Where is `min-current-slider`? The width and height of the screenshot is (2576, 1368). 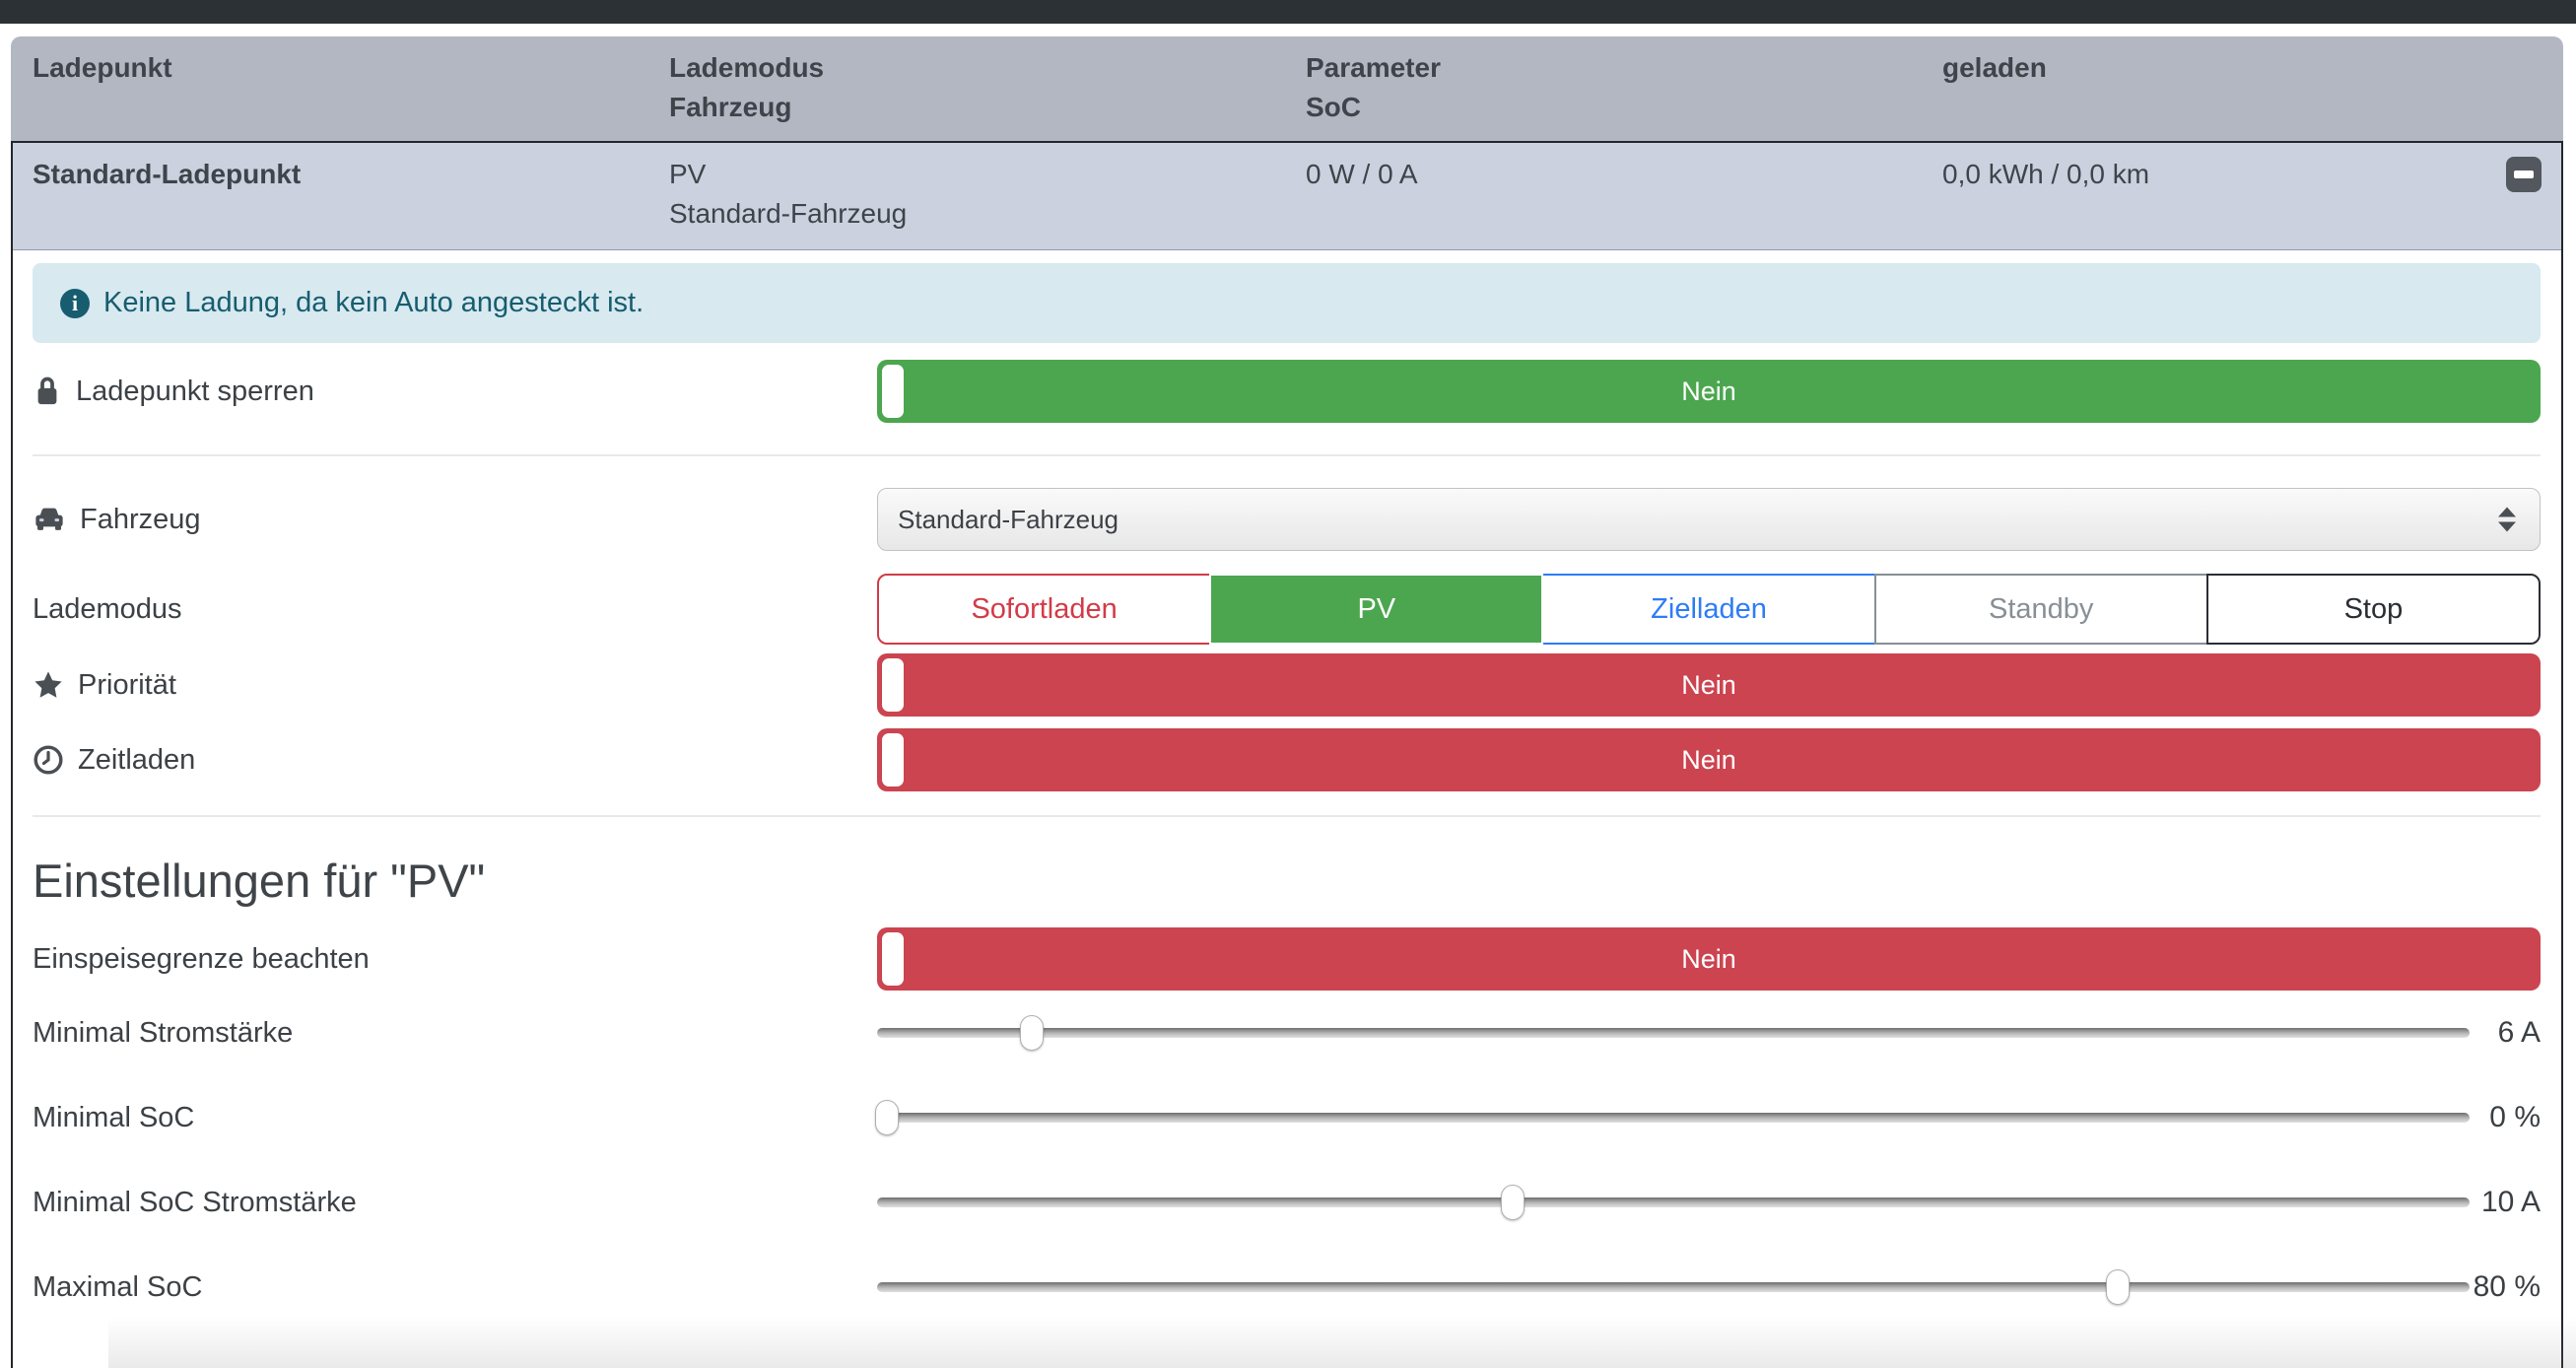
min-current-slider is located at coordinates (1674, 1033).